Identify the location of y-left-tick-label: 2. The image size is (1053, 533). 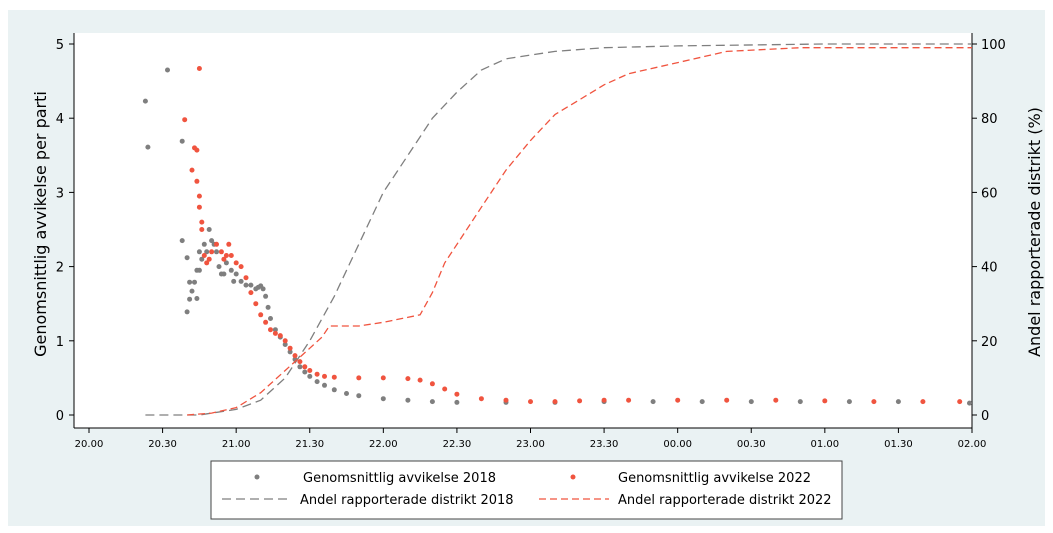
(60, 268).